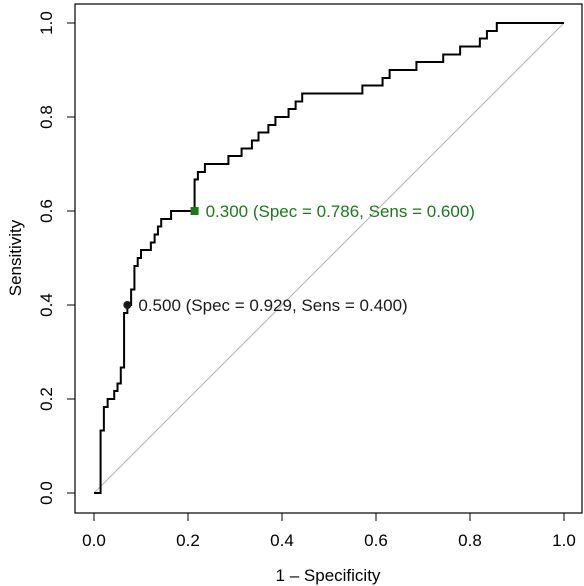  What do you see at coordinates (376, 540) in the screenshot?
I see `x-tick-label: 0.6` at bounding box center [376, 540].